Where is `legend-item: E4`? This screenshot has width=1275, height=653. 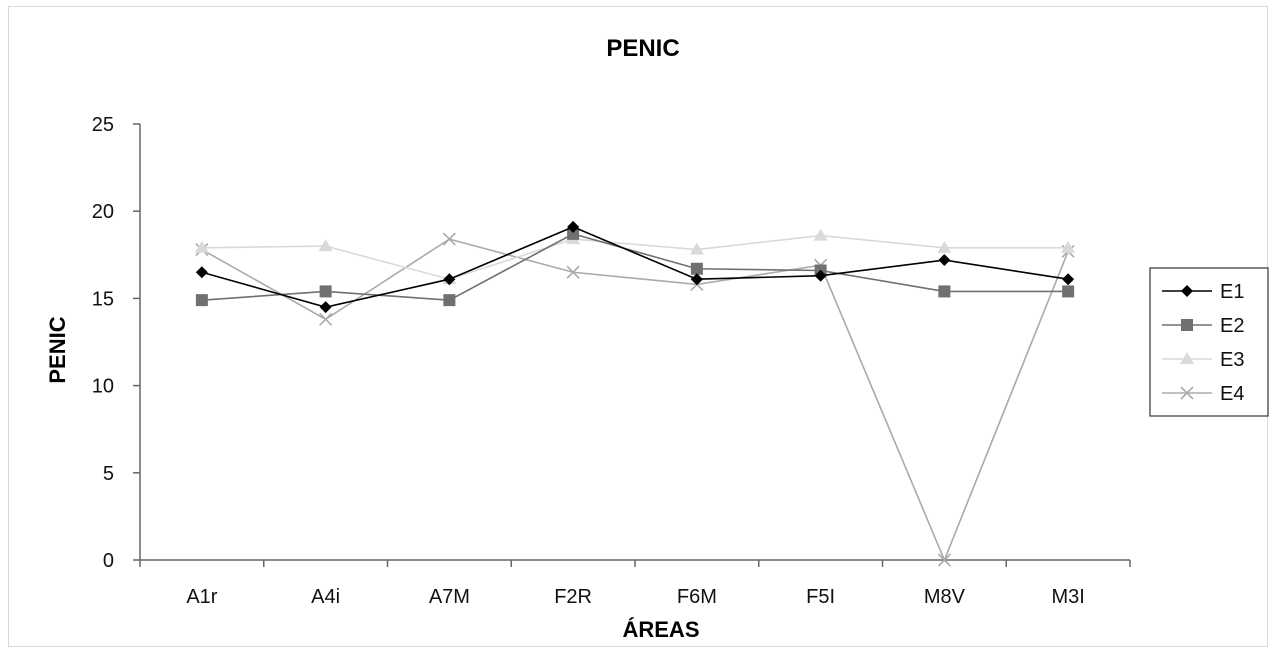 legend-item: E4 is located at coordinates (1203, 394).